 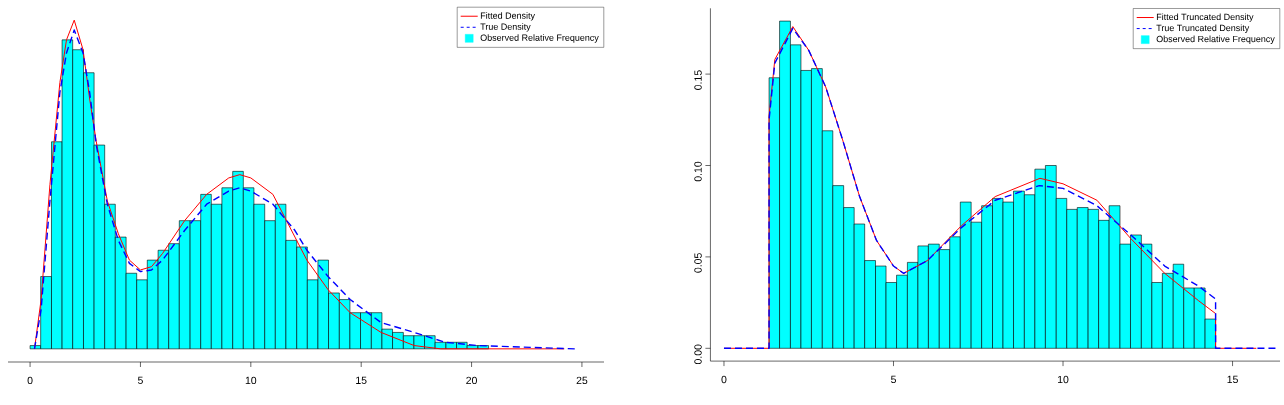 What do you see at coordinates (507, 16) in the screenshot?
I see `legend-label: Fitted Density` at bounding box center [507, 16].